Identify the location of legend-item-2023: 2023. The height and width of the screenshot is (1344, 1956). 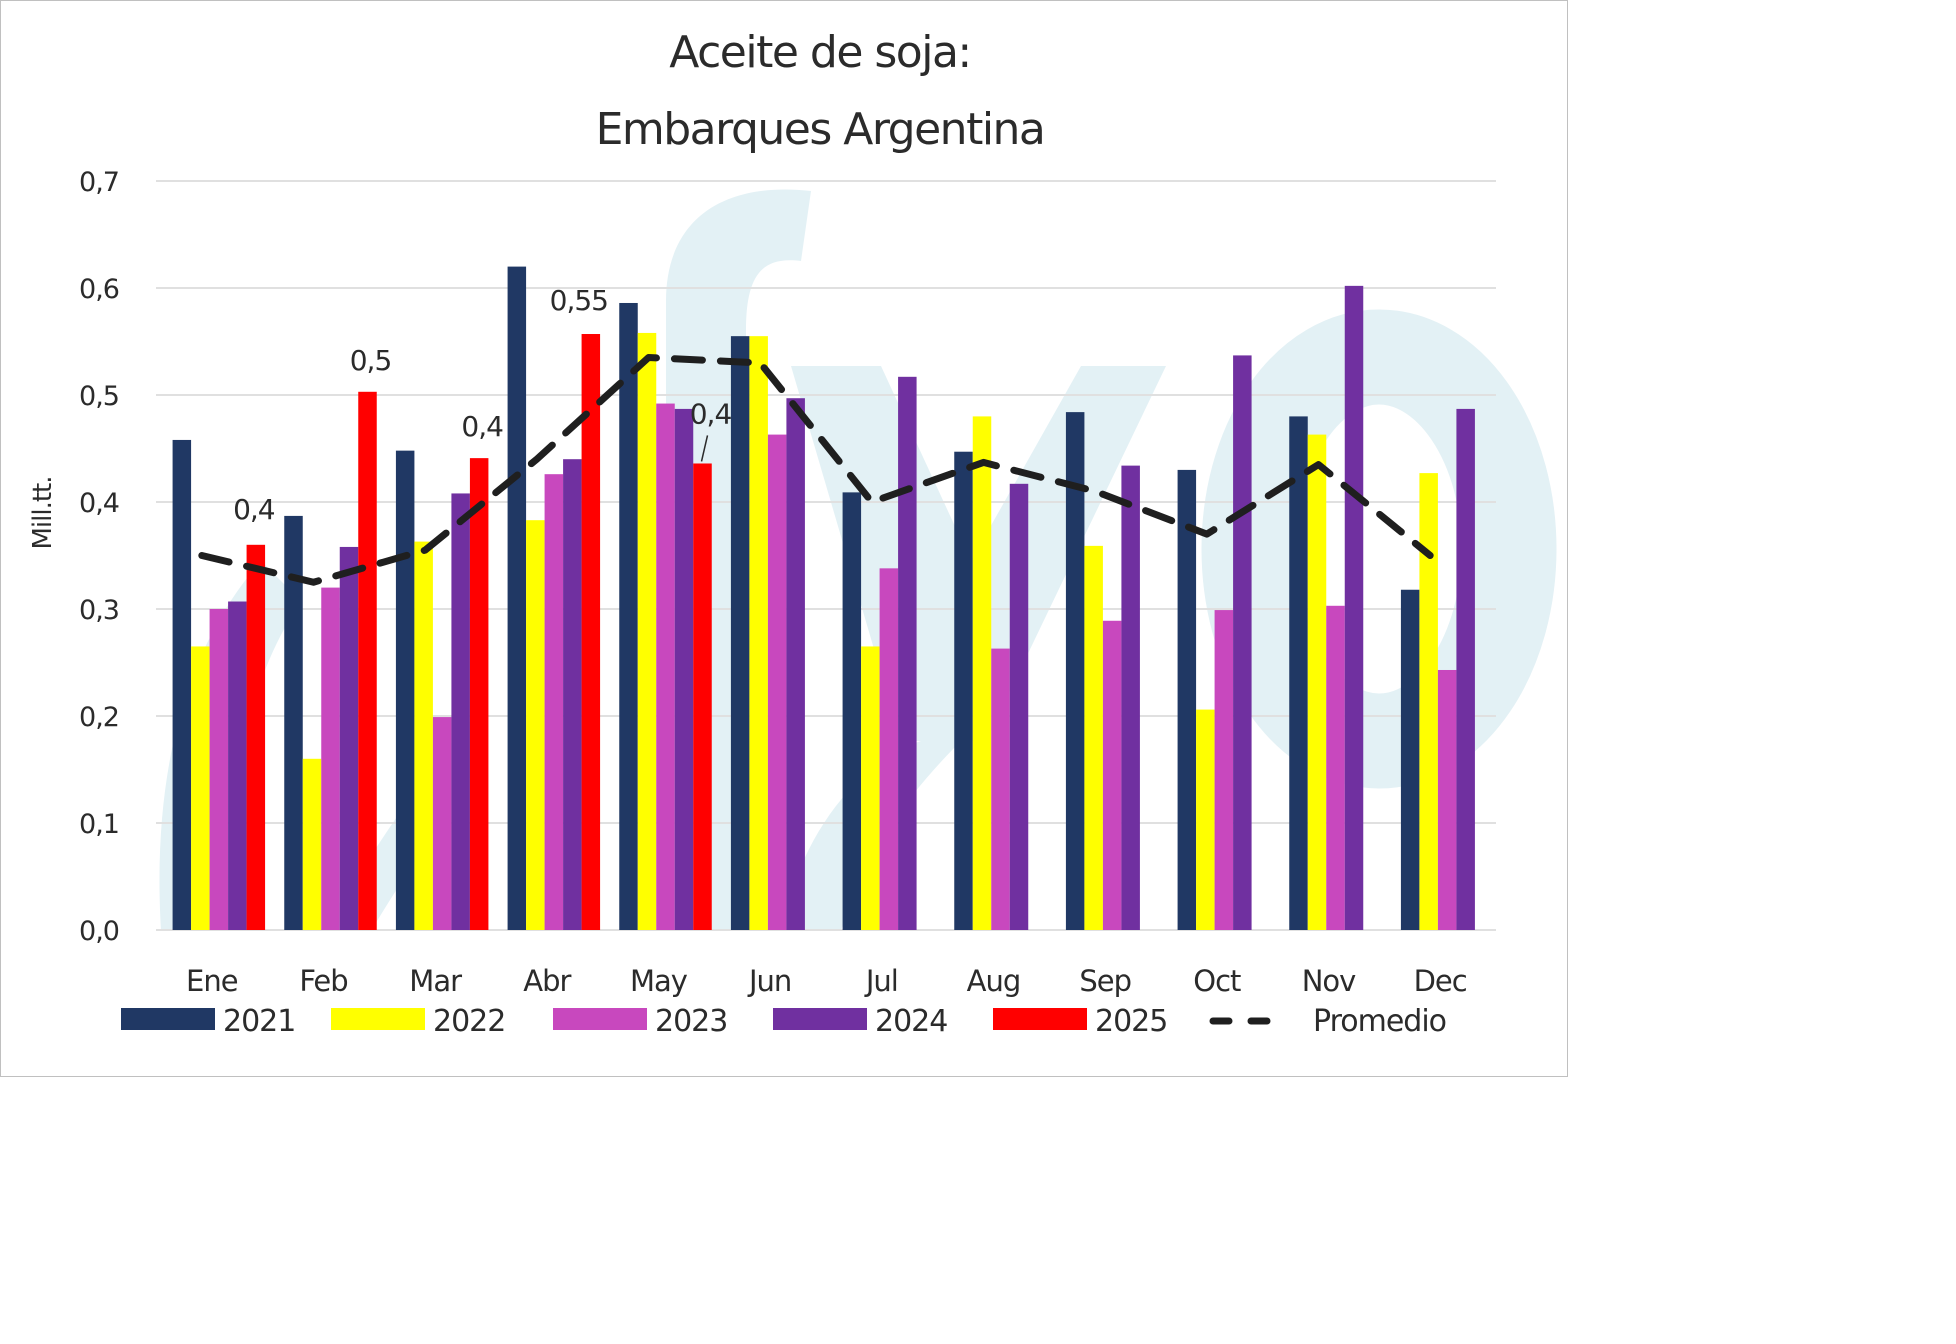
(640, 1021).